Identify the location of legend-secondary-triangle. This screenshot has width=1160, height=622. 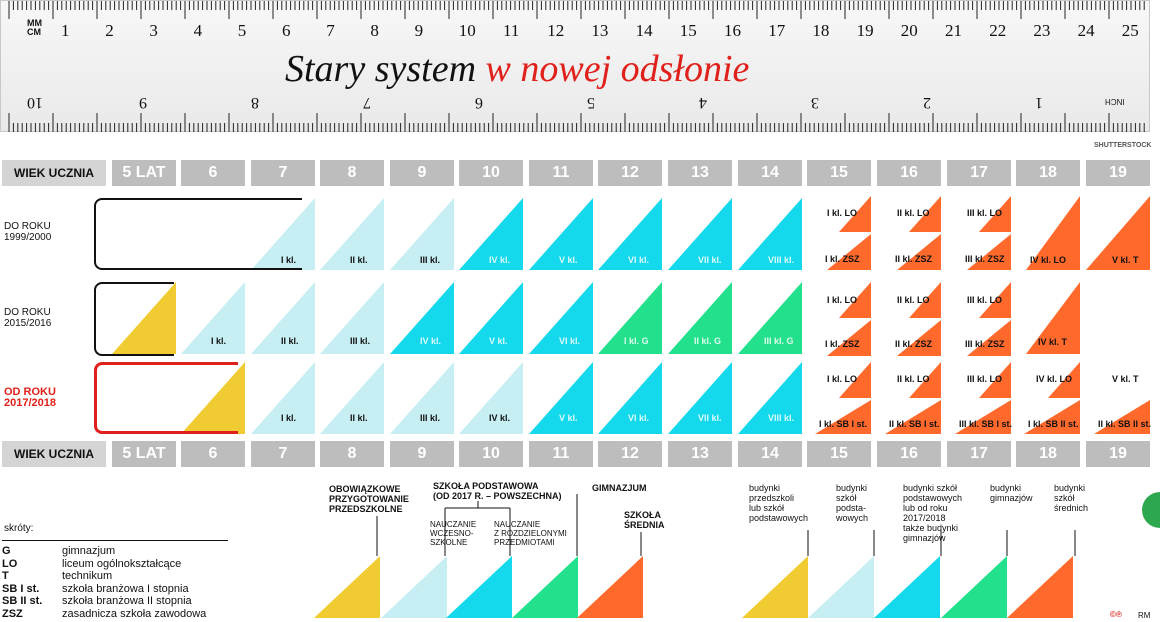
(610, 587).